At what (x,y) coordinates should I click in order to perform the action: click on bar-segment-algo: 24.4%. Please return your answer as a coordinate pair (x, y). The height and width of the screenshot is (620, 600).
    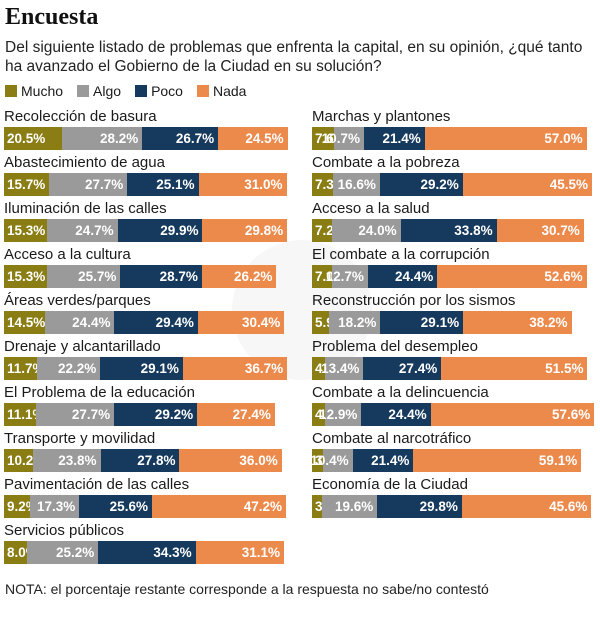
    Looking at the image, I should click on (80, 322).